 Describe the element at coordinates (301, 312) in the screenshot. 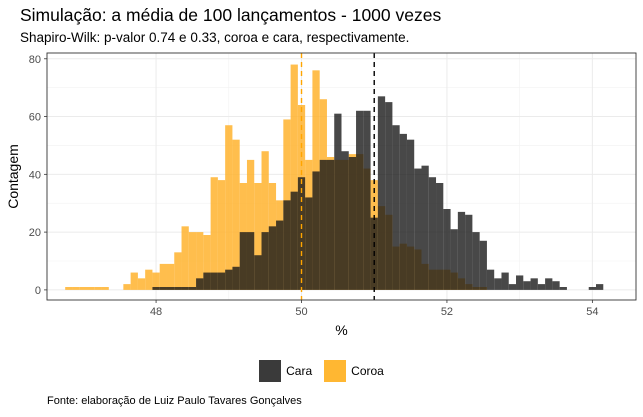

I see `x-tick-label: 50` at that location.